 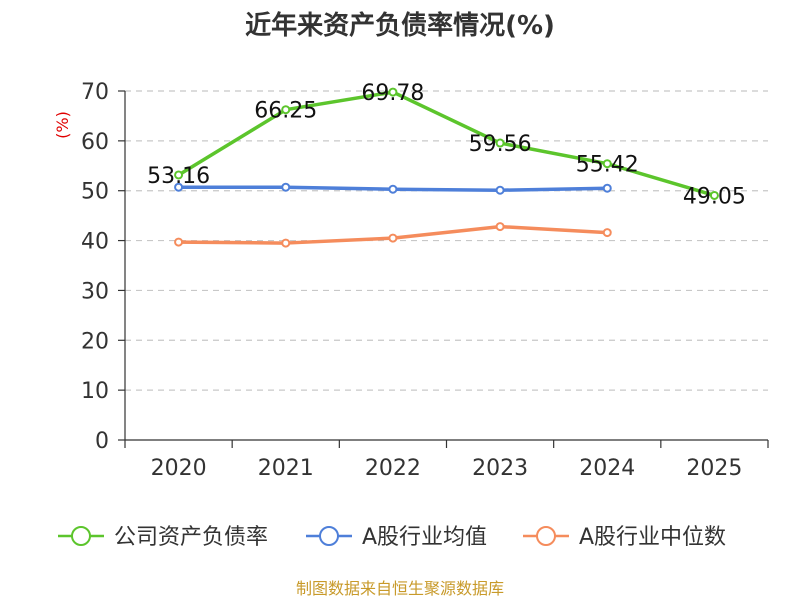 I want to click on y-tick-label: 30, so click(x=95, y=291).